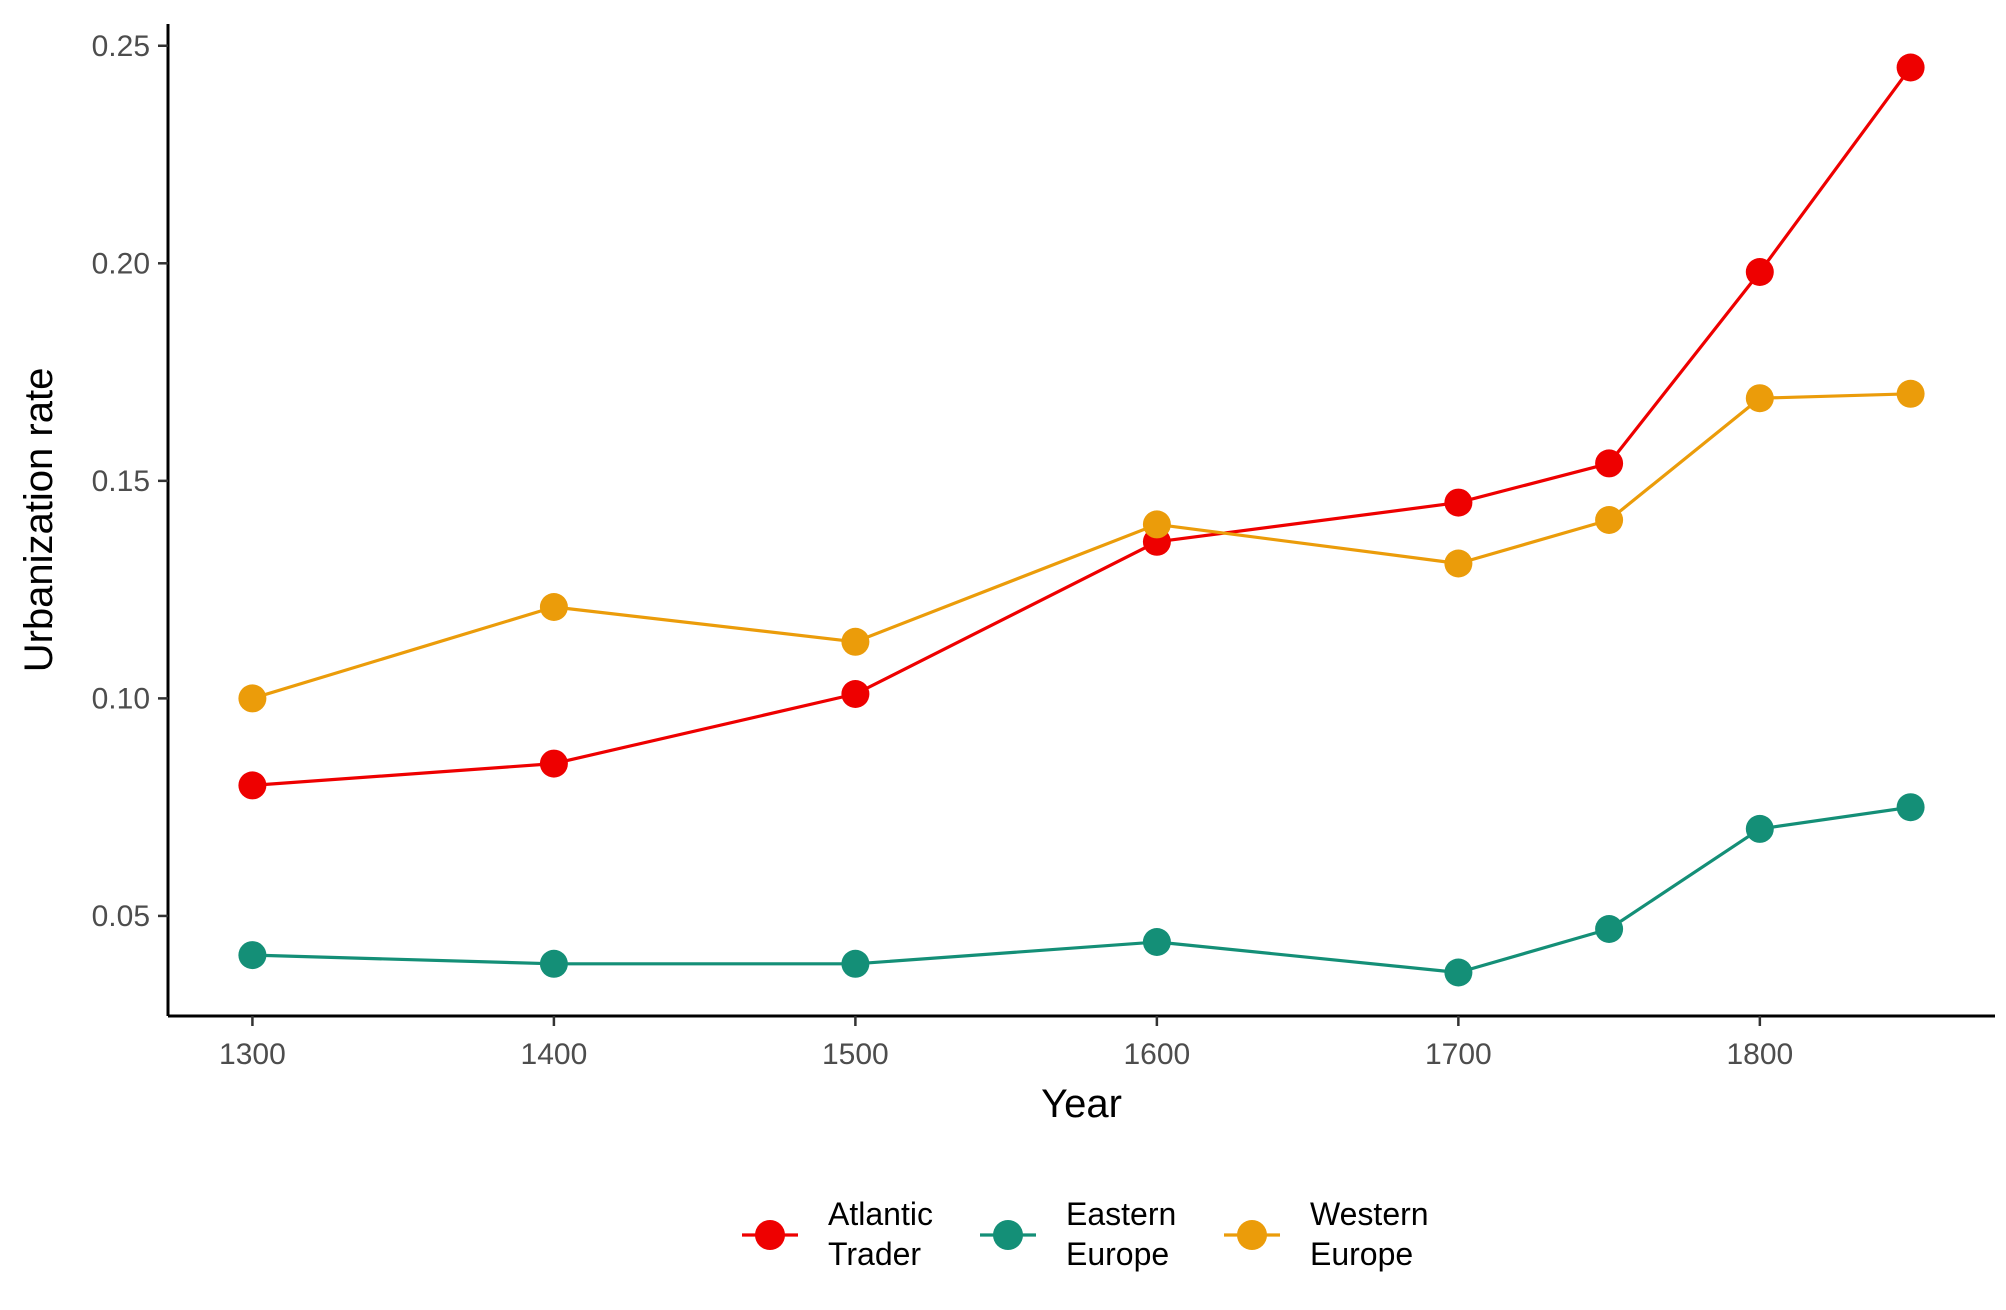 This screenshot has height=1310, width=2006. I want to click on legend-label-1-1: Europe, so click(1117, 1254).